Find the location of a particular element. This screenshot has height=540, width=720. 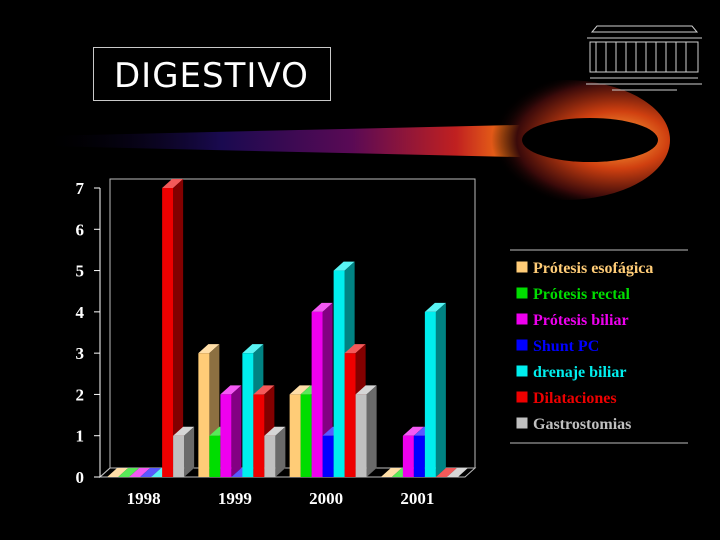

bar-gastrostomias-1998 is located at coordinates (184, 451).